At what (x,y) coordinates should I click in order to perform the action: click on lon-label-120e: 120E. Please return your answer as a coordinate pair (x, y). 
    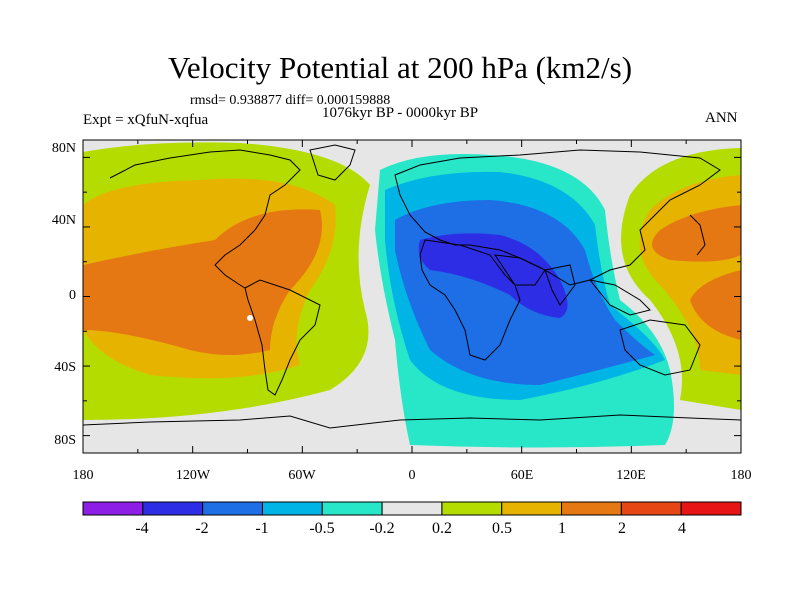
    Looking at the image, I should click on (631, 475).